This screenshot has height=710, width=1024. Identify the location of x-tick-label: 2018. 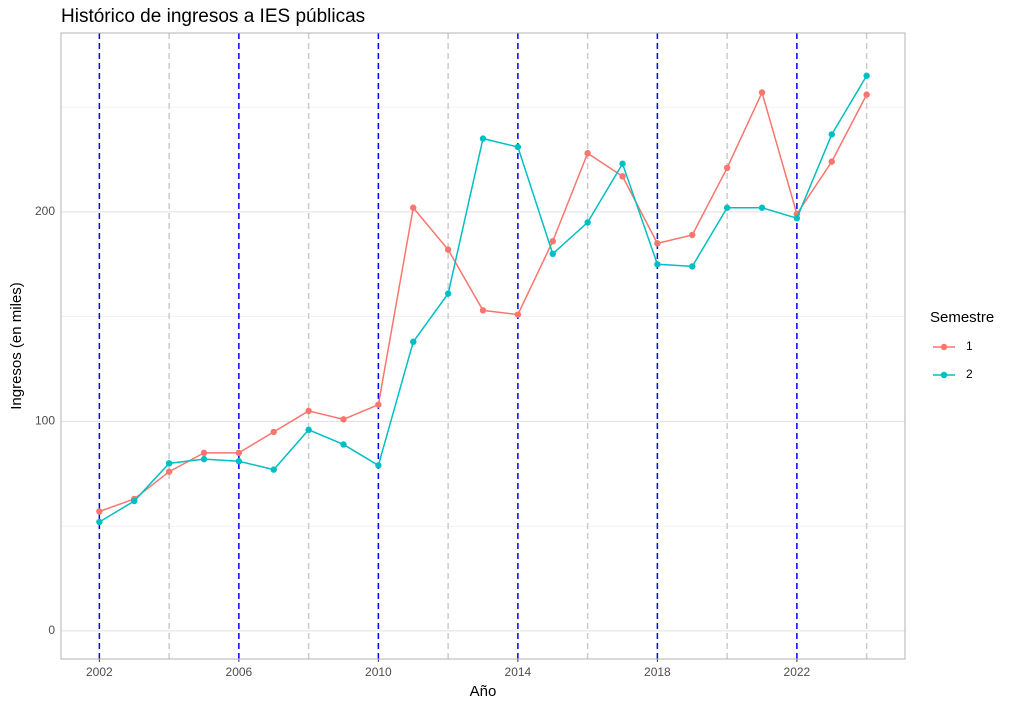
(657, 672).